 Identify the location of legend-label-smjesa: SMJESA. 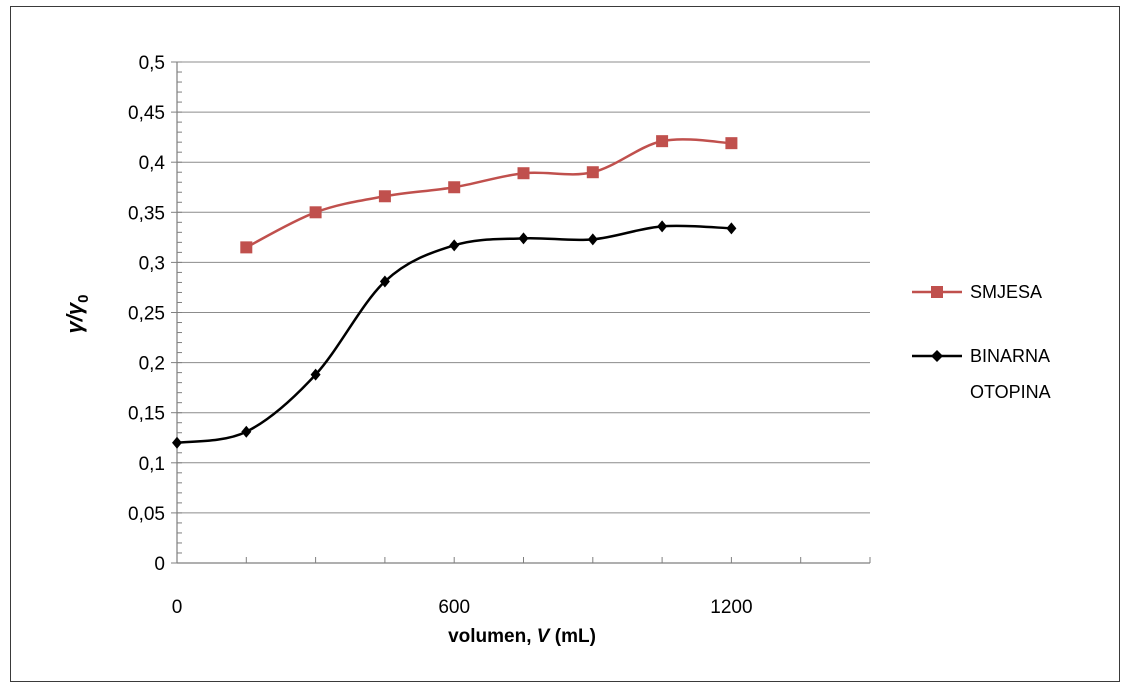
(1006, 292).